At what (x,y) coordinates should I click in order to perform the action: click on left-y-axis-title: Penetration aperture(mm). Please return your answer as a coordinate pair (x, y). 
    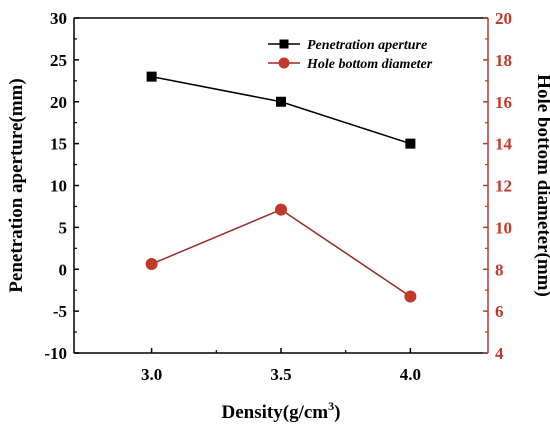
    Looking at the image, I should click on (16, 185).